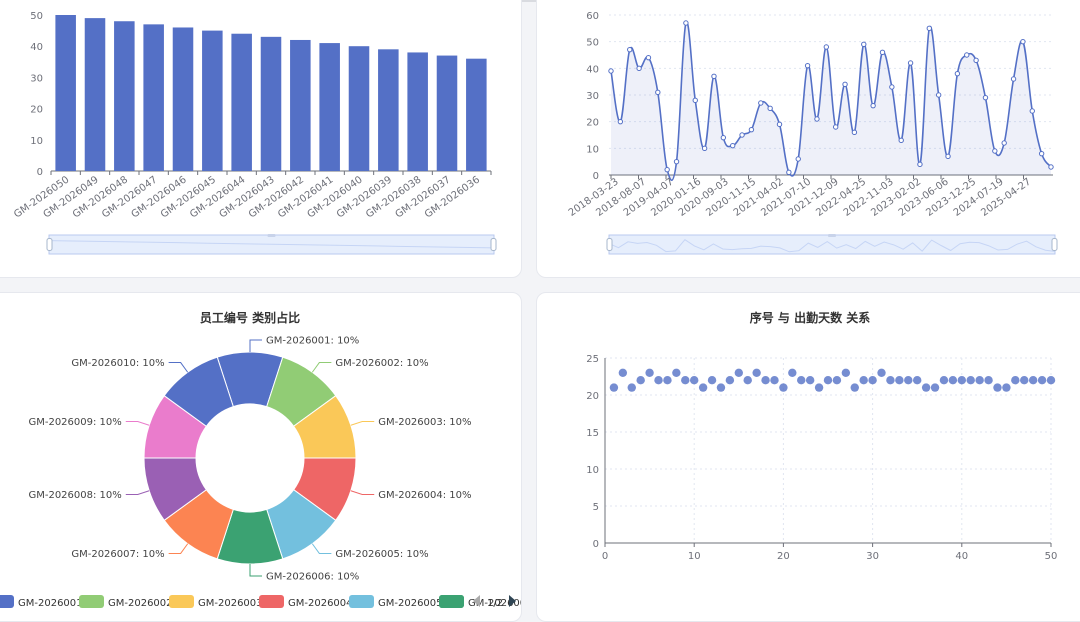  What do you see at coordinates (271, 244) in the screenshot?
I see `data-zoom-selection` at bounding box center [271, 244].